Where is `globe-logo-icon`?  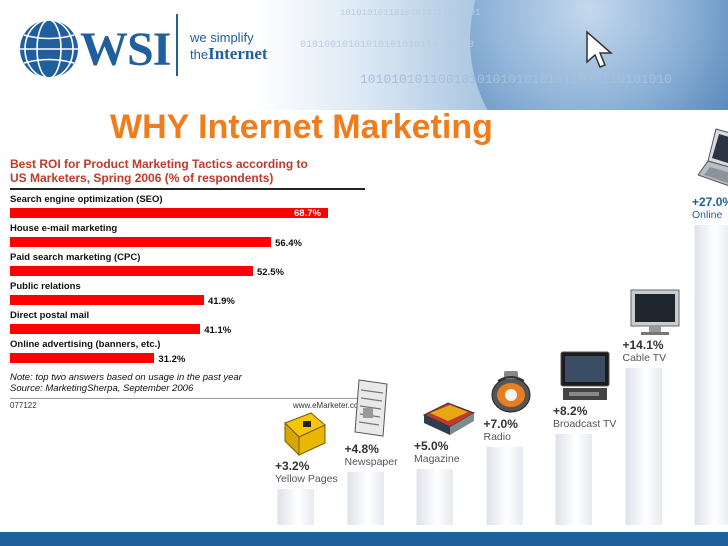
globe-logo-icon is located at coordinates (49, 49).